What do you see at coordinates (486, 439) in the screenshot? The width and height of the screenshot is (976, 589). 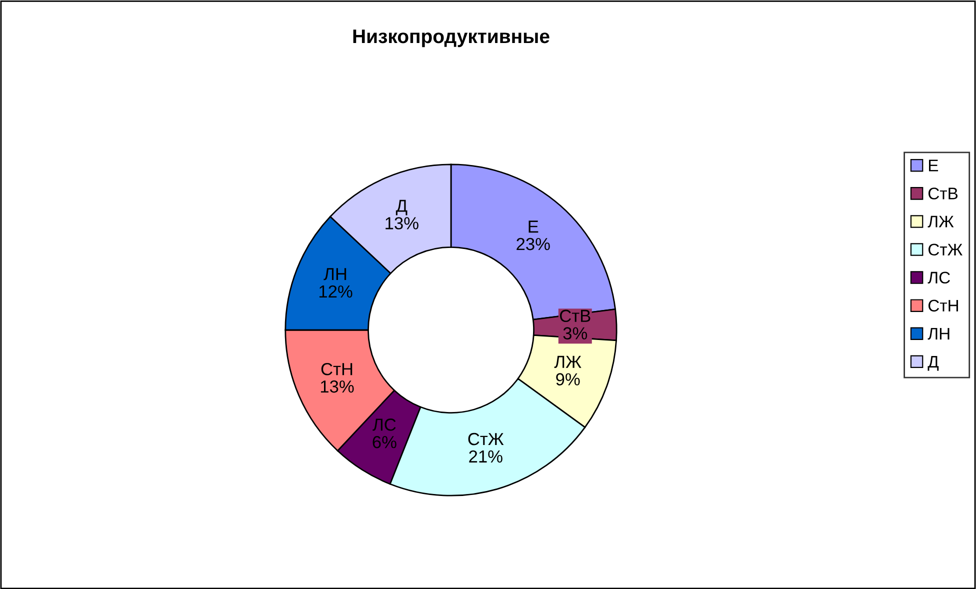 I see `slice-label: СтЖ` at bounding box center [486, 439].